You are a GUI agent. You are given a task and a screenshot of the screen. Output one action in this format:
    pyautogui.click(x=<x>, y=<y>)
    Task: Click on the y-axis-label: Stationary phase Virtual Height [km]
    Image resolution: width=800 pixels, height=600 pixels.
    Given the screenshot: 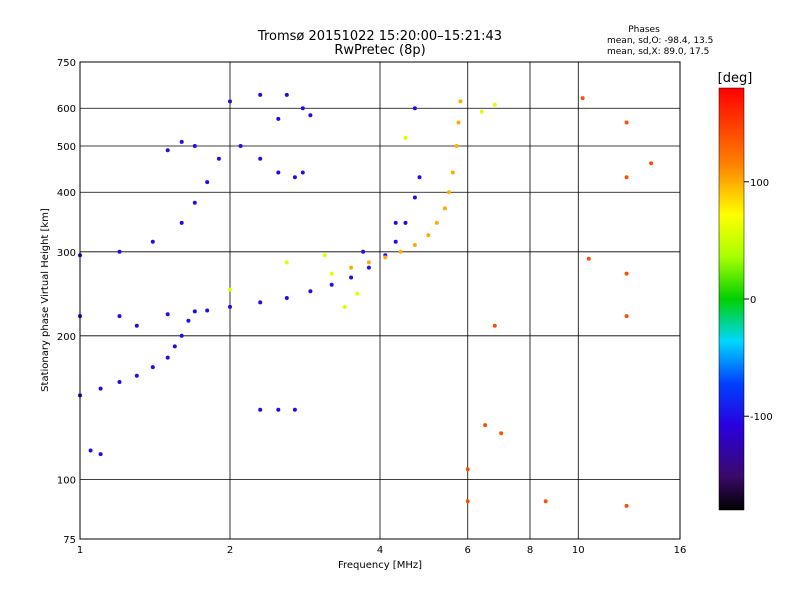 What is the action you would take?
    pyautogui.click(x=45, y=300)
    